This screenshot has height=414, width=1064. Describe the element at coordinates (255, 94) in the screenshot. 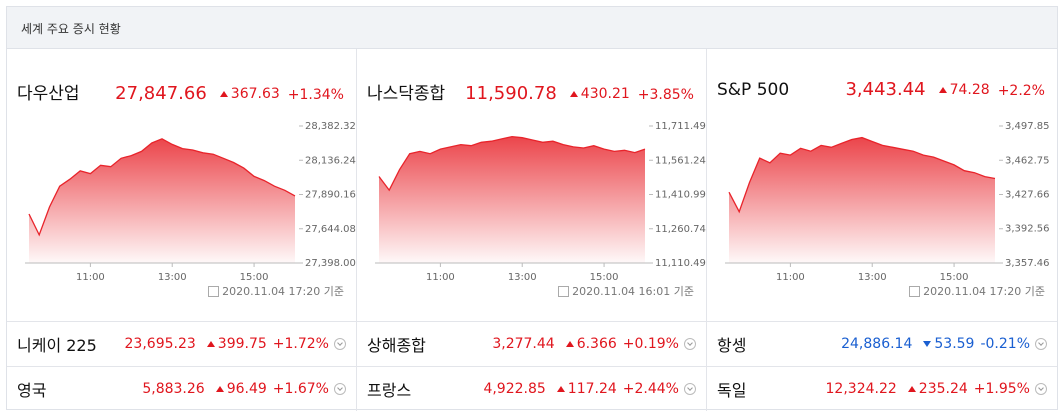

I see `change-value: 367.63` at that location.